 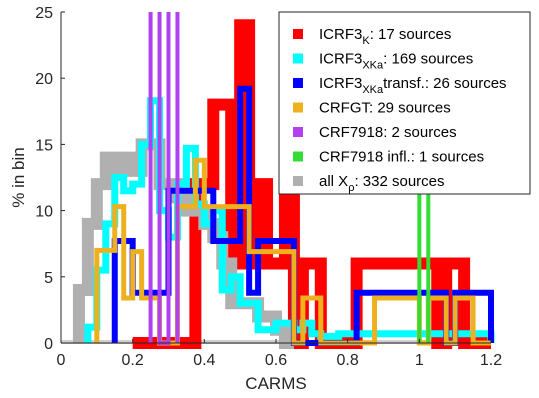 I want to click on y-tick-label: 20, so click(x=44, y=79).